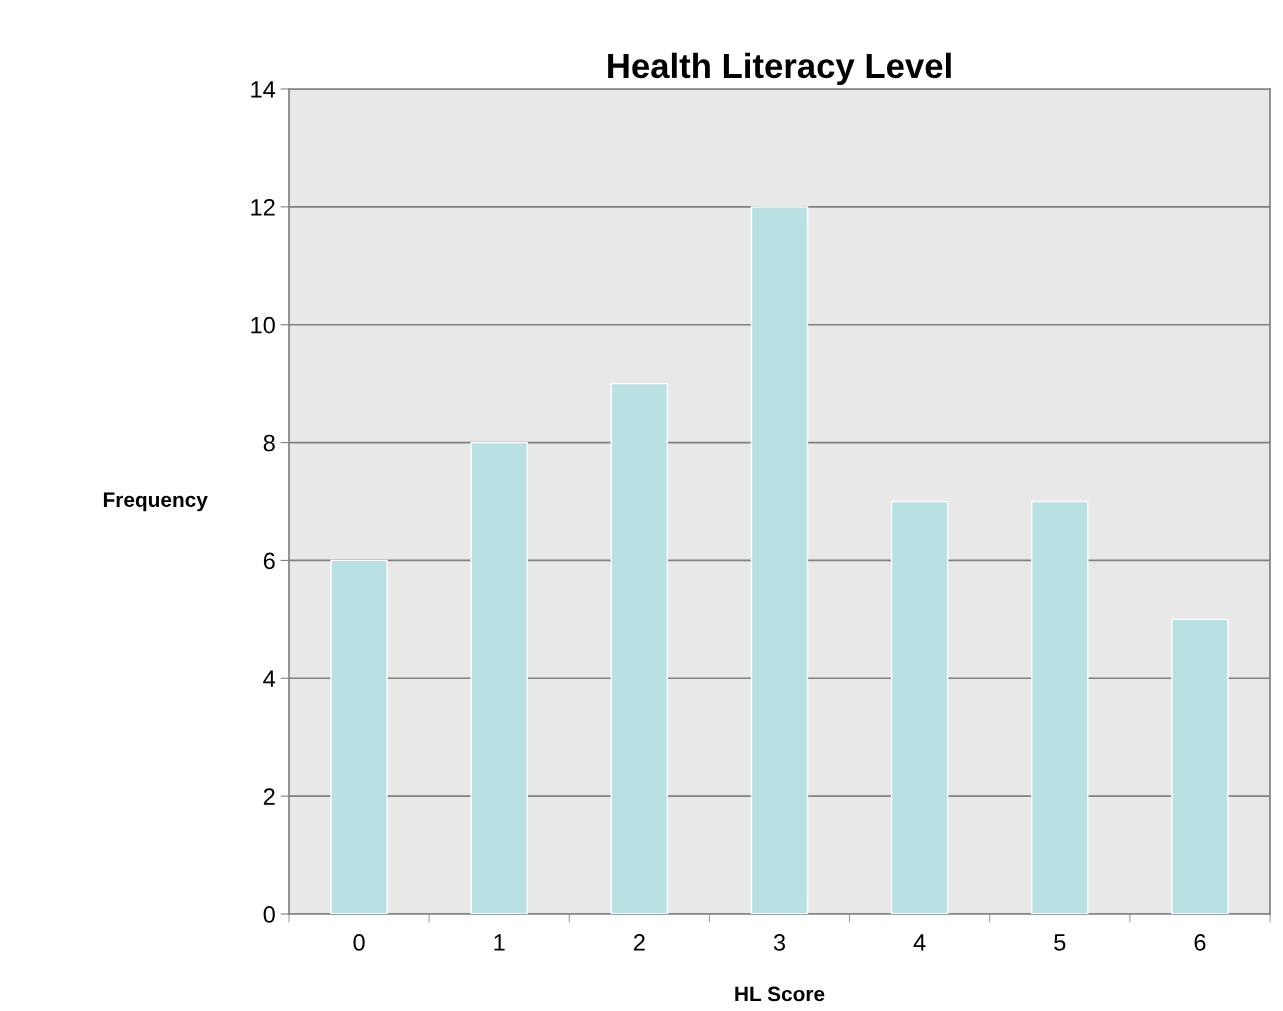  Describe the element at coordinates (639, 942) in the screenshot. I see `x-tick-label: 2` at that location.